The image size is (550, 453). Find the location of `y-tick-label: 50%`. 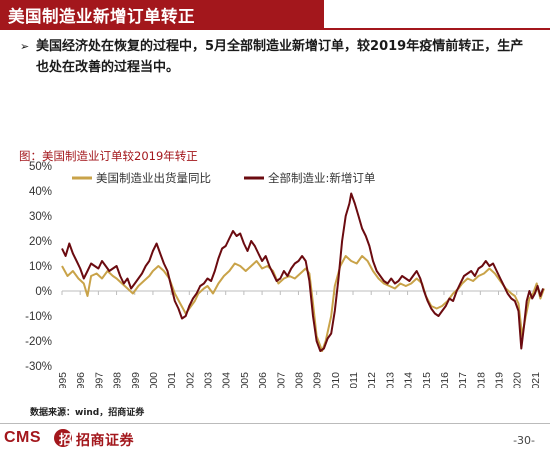

y-tick-label: 50% is located at coordinates (40, 167).